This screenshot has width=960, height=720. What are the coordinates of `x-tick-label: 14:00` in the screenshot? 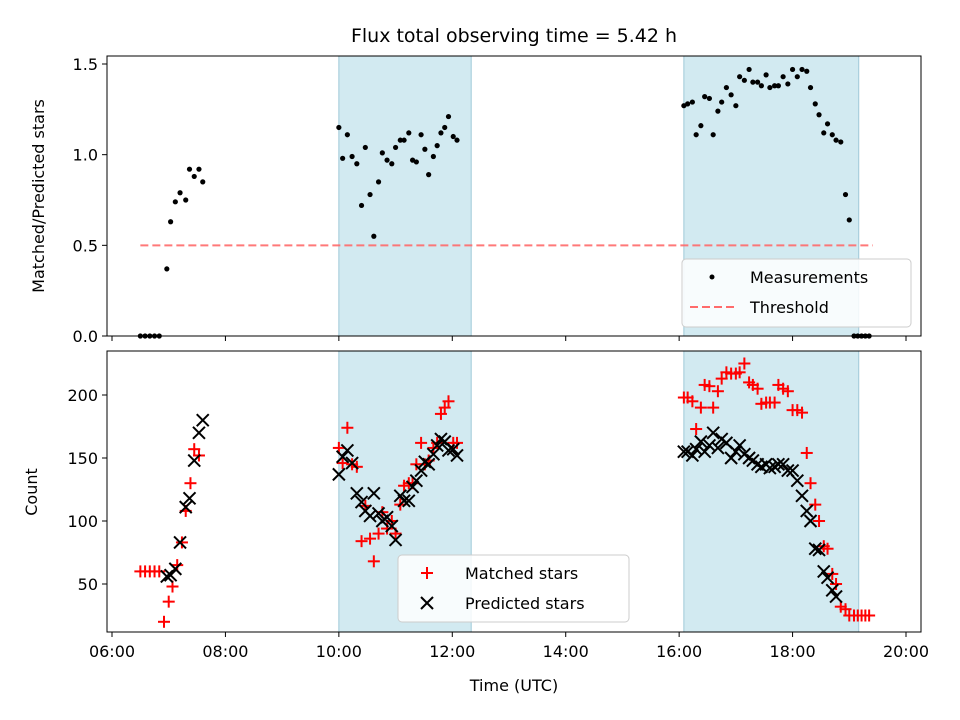 It's located at (566, 651).